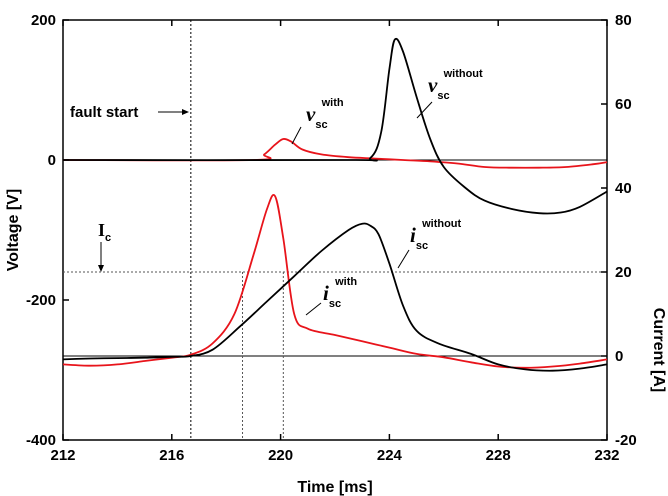  Describe the element at coordinates (623, 272) in the screenshot. I see `y2-tick-label: 20` at that location.